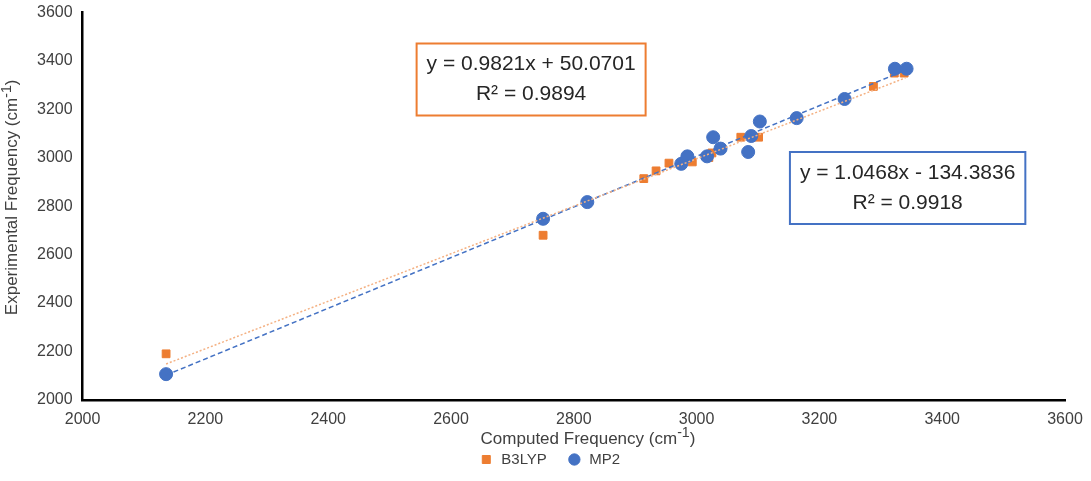  What do you see at coordinates (55, 254) in the screenshot?
I see `y-tick-label: 2600` at bounding box center [55, 254].